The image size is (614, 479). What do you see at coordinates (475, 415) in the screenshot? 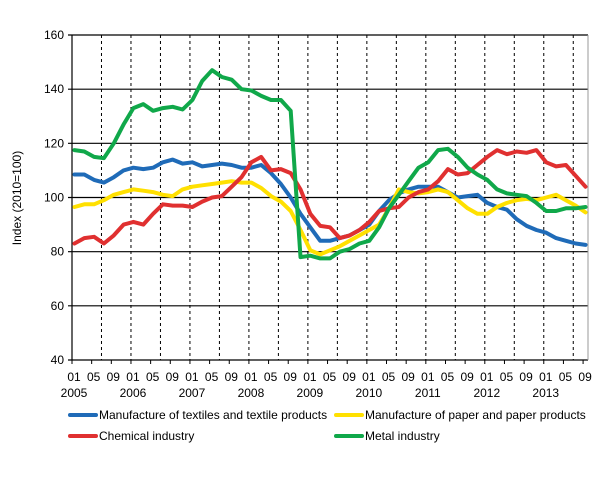
I see `legend-label: Manufacture of paper and paper products` at bounding box center [475, 415].